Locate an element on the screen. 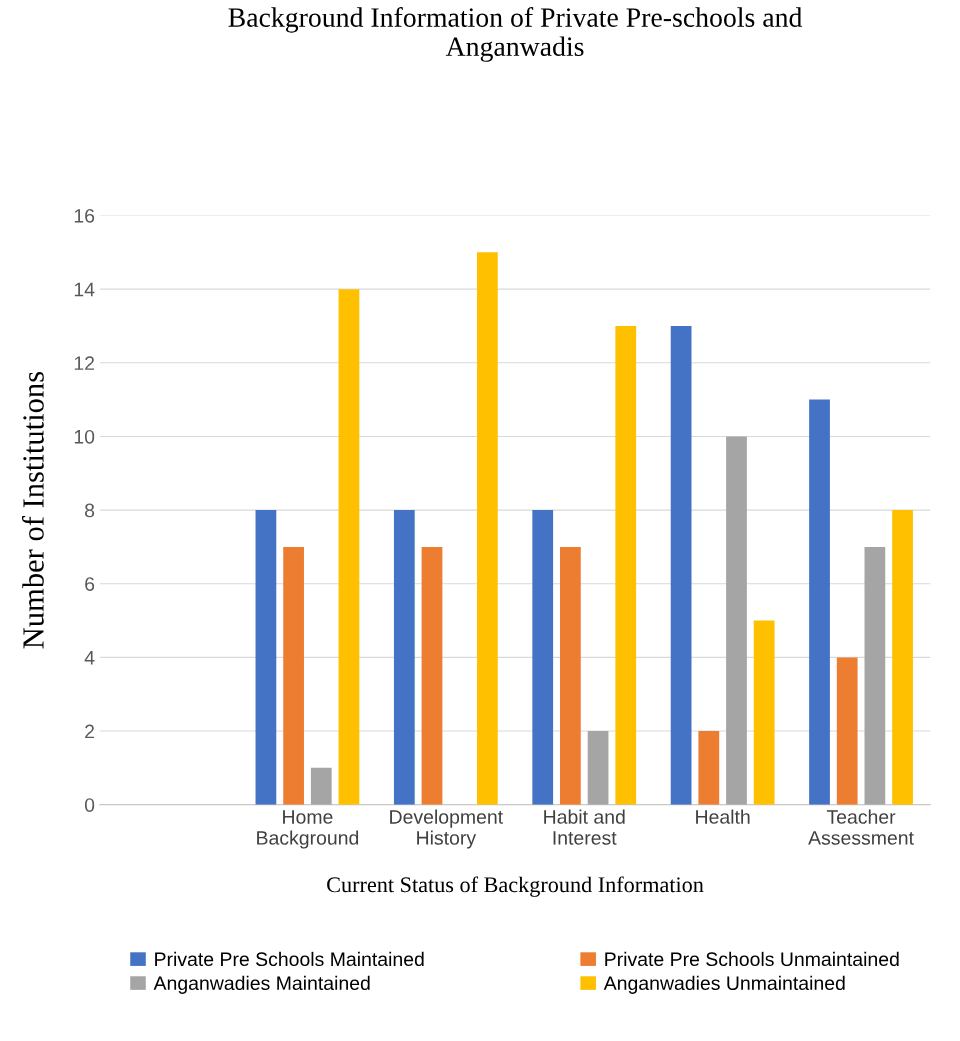 The height and width of the screenshot is (1041, 960). y-tick-label: 14 is located at coordinates (84, 289).